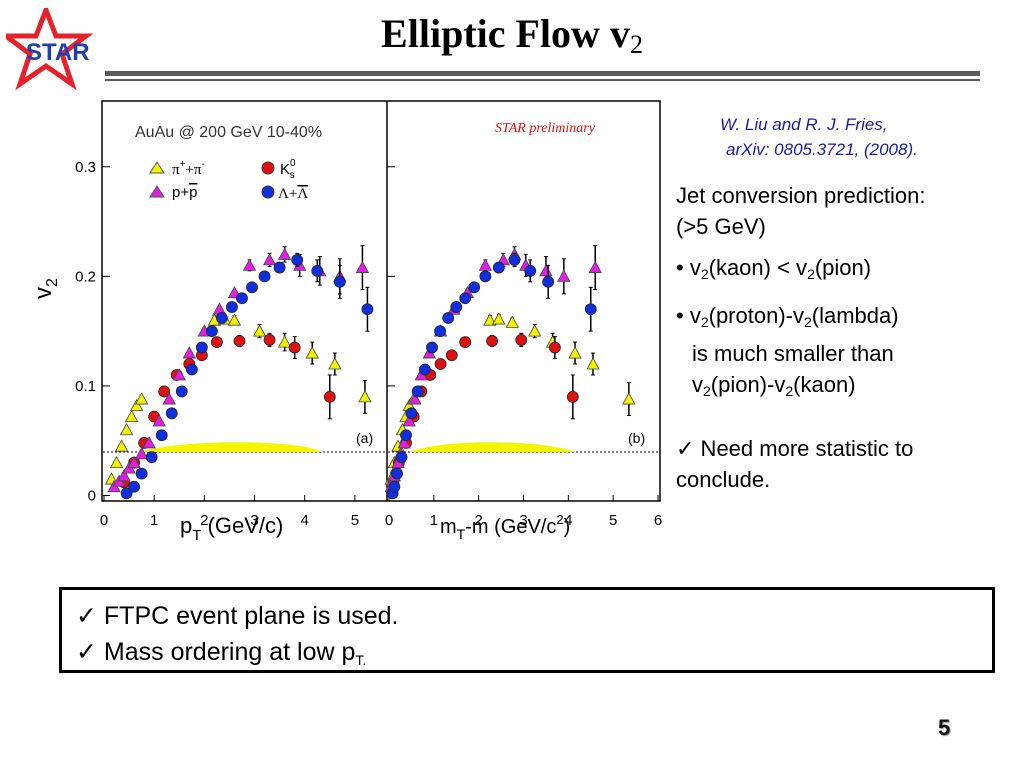 The height and width of the screenshot is (768, 1024). What do you see at coordinates (204, 520) in the screenshot?
I see `x-tick-label-a: 2` at bounding box center [204, 520].